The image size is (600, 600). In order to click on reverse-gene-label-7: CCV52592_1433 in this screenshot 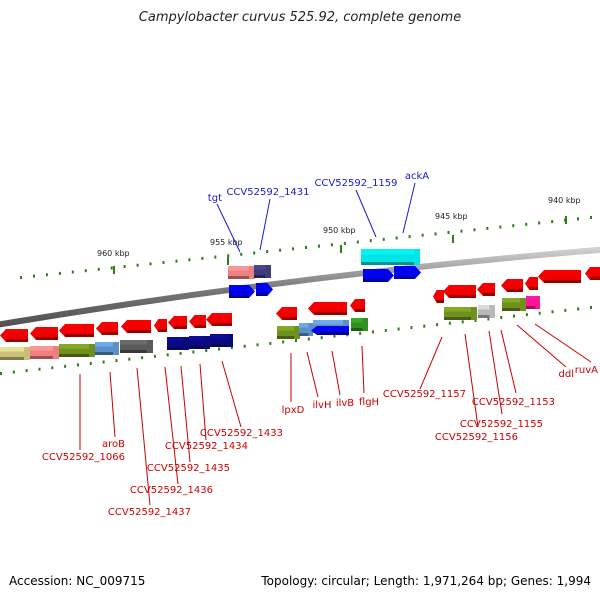, I will do `click(241, 433)`.